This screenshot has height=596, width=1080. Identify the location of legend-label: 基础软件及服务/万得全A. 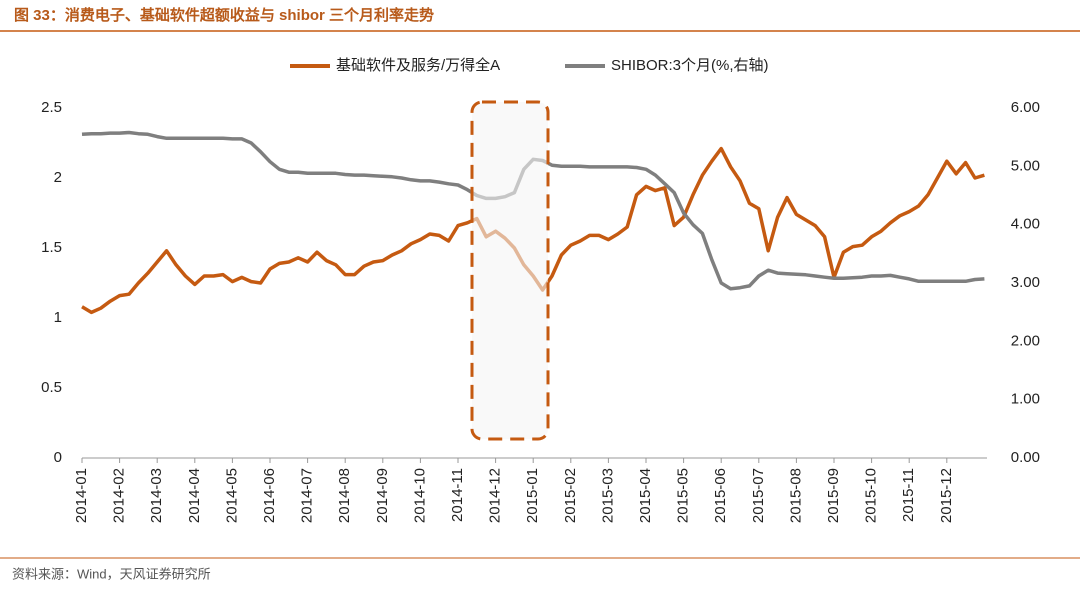
(418, 65).